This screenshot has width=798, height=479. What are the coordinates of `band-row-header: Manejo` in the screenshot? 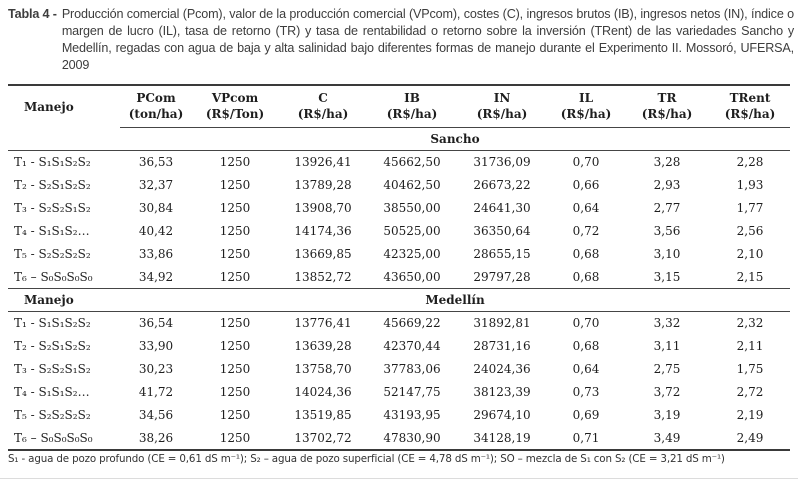 It's located at (64, 300).